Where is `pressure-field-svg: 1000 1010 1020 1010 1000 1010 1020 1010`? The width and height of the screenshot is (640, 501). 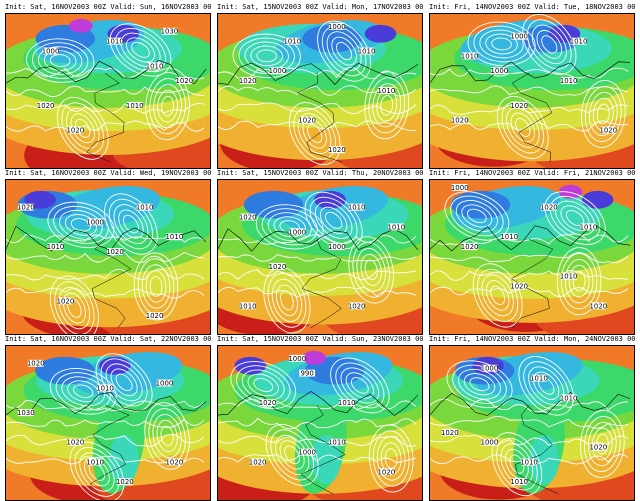
pressure-field-svg: 1000 1010 1020 1010 1000 1010 1020 1010 is located at coordinates (532, 423).